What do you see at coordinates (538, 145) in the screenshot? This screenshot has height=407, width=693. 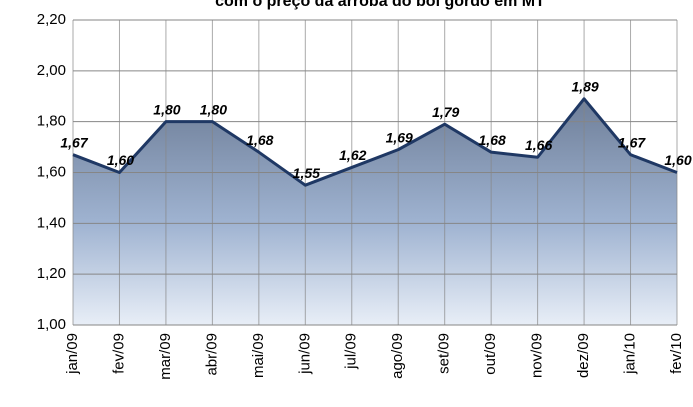 I see `data-label: 1,66` at bounding box center [538, 145].